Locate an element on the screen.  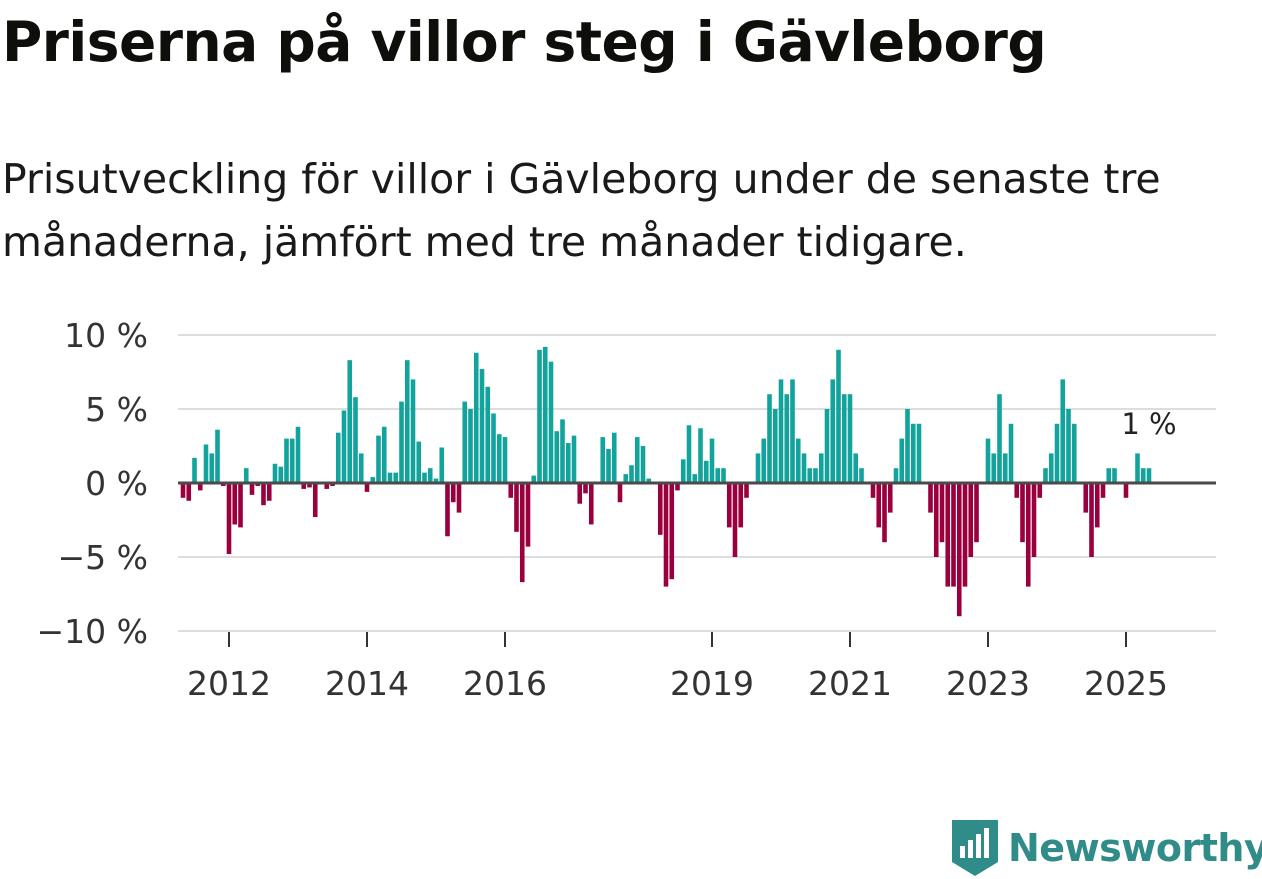
y-tick-label: 0 % is located at coordinates (116, 483).